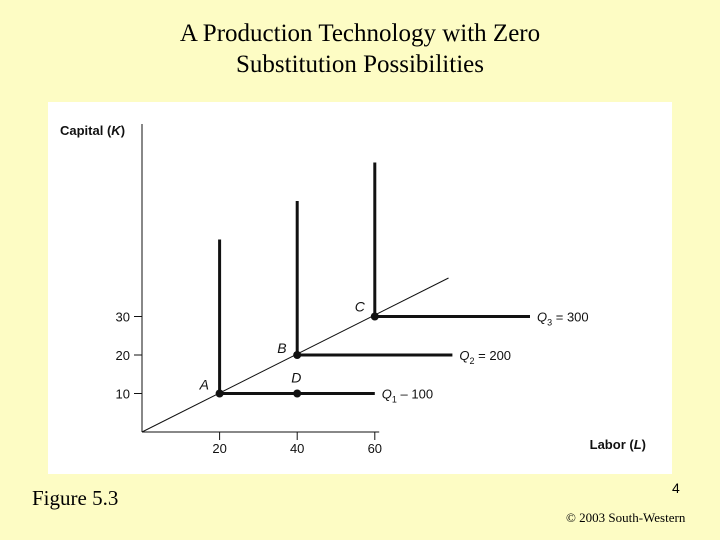  What do you see at coordinates (626, 517) in the screenshot?
I see `copyright-notice: © 2003 South-Western` at bounding box center [626, 517].